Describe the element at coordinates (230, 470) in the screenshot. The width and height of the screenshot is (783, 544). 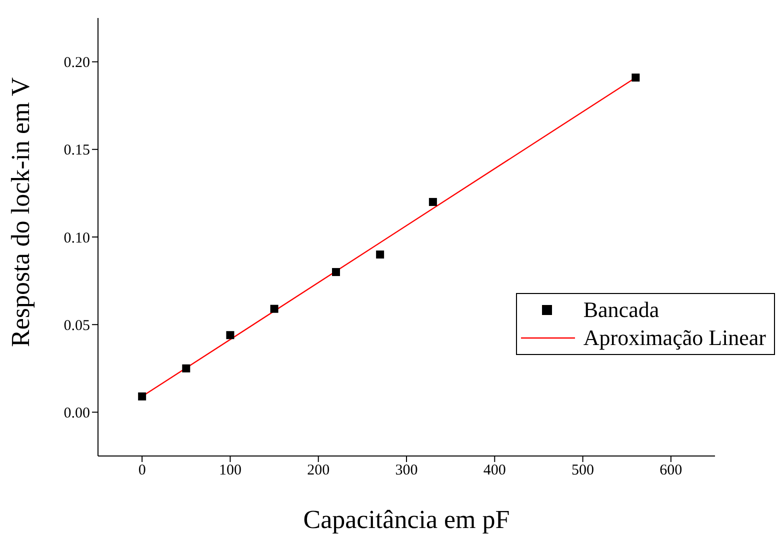
I see `x-tick-label: 100` at that location.